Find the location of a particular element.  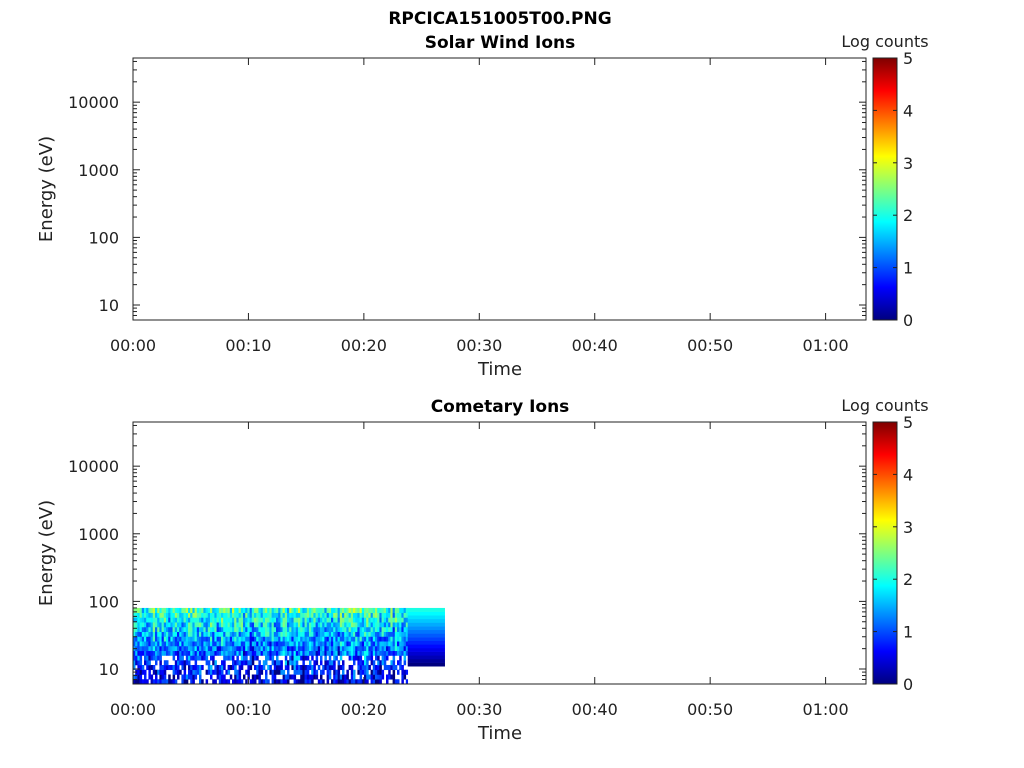

panel-title: Cometary Ions is located at coordinates (500, 407).